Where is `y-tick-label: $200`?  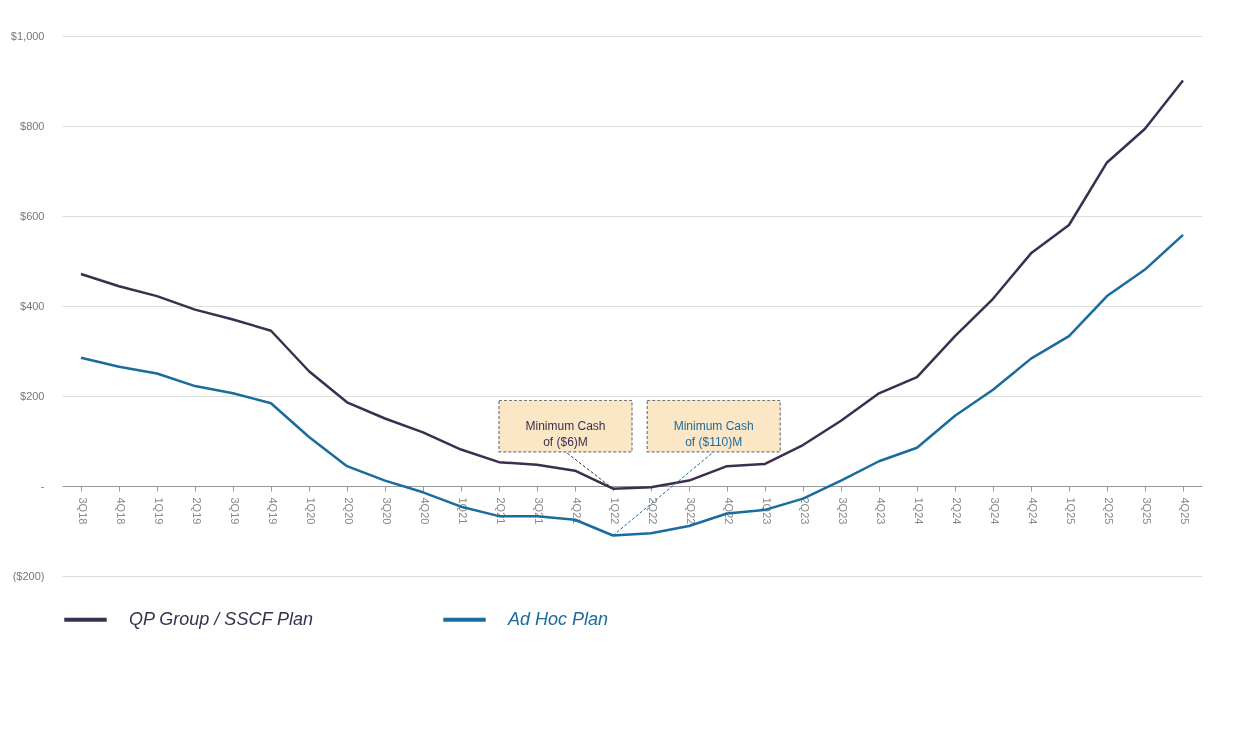
y-tick-label: $200 is located at coordinates (32, 395).